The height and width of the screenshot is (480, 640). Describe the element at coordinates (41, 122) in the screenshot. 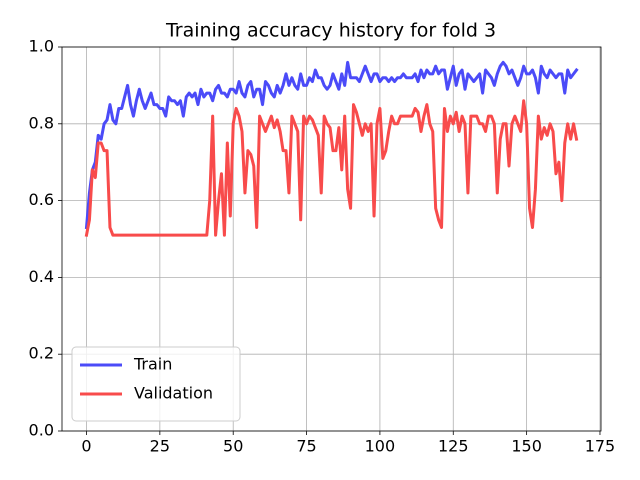

I see `y-tick-label: 0.8` at that location.